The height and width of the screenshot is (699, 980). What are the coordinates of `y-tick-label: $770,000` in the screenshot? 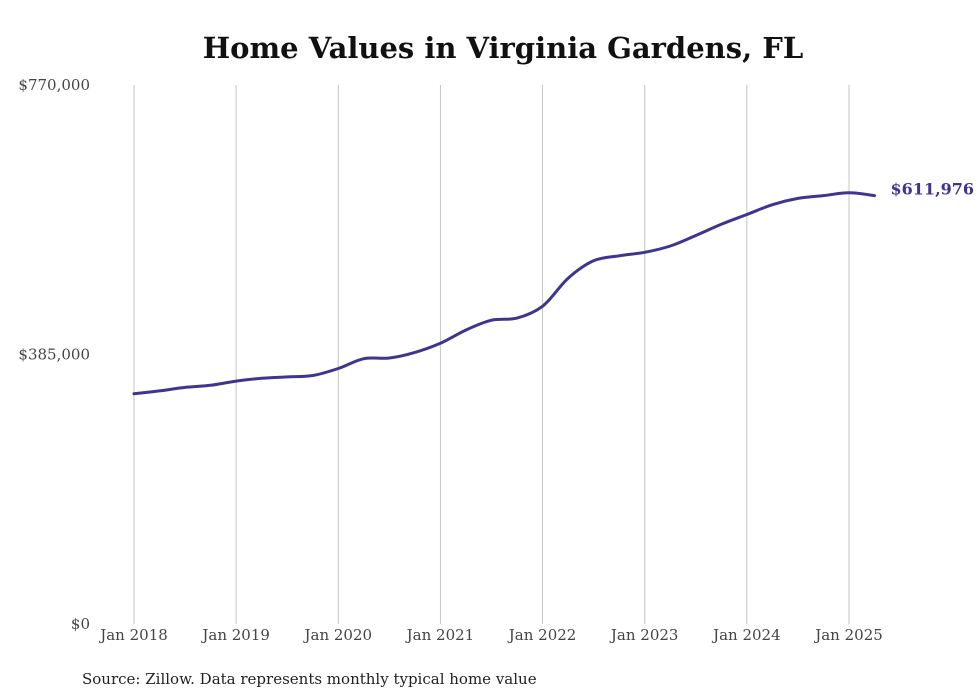 It's located at (54, 85).